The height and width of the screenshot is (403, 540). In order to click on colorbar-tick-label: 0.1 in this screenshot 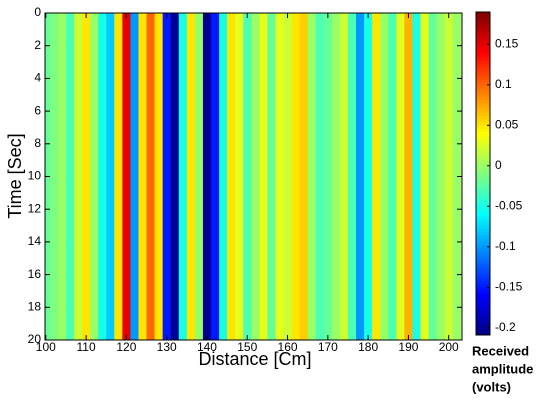, I will do `click(503, 84)`.